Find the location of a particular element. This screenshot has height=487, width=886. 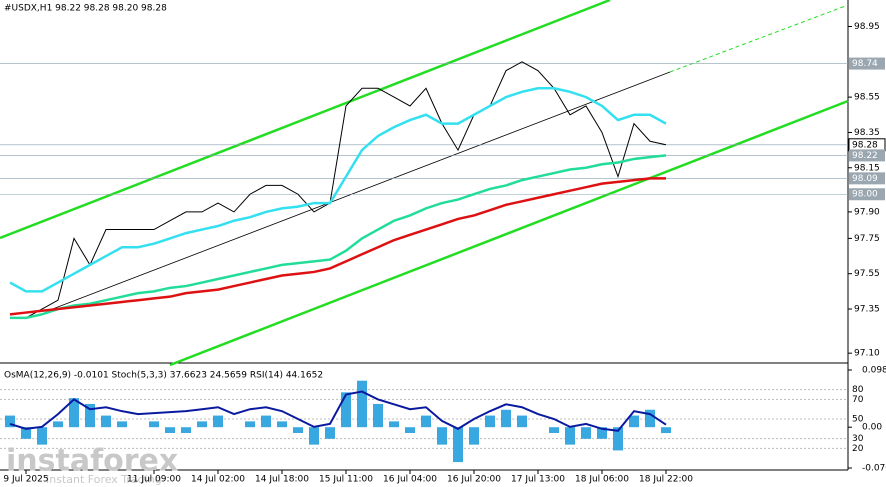

watermark-brand: instaforex is located at coordinates (92, 461).